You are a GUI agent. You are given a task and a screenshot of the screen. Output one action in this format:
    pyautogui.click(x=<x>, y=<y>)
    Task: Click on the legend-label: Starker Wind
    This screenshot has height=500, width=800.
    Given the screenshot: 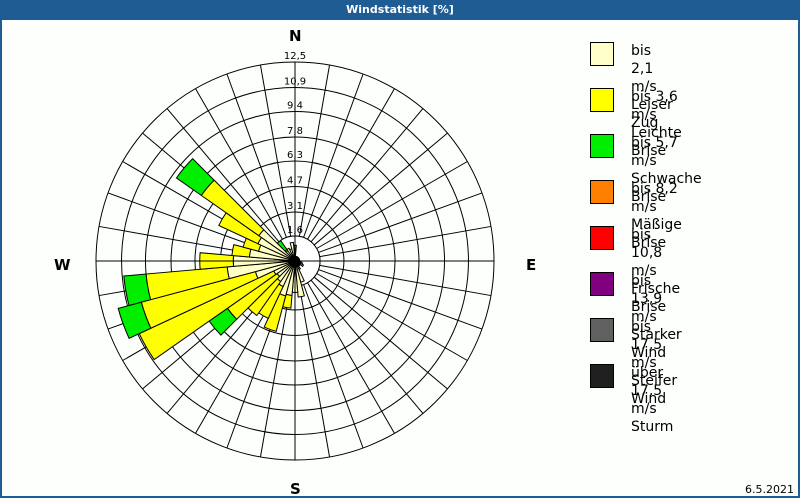 What is the action you would take?
    pyautogui.click(x=656, y=344)
    